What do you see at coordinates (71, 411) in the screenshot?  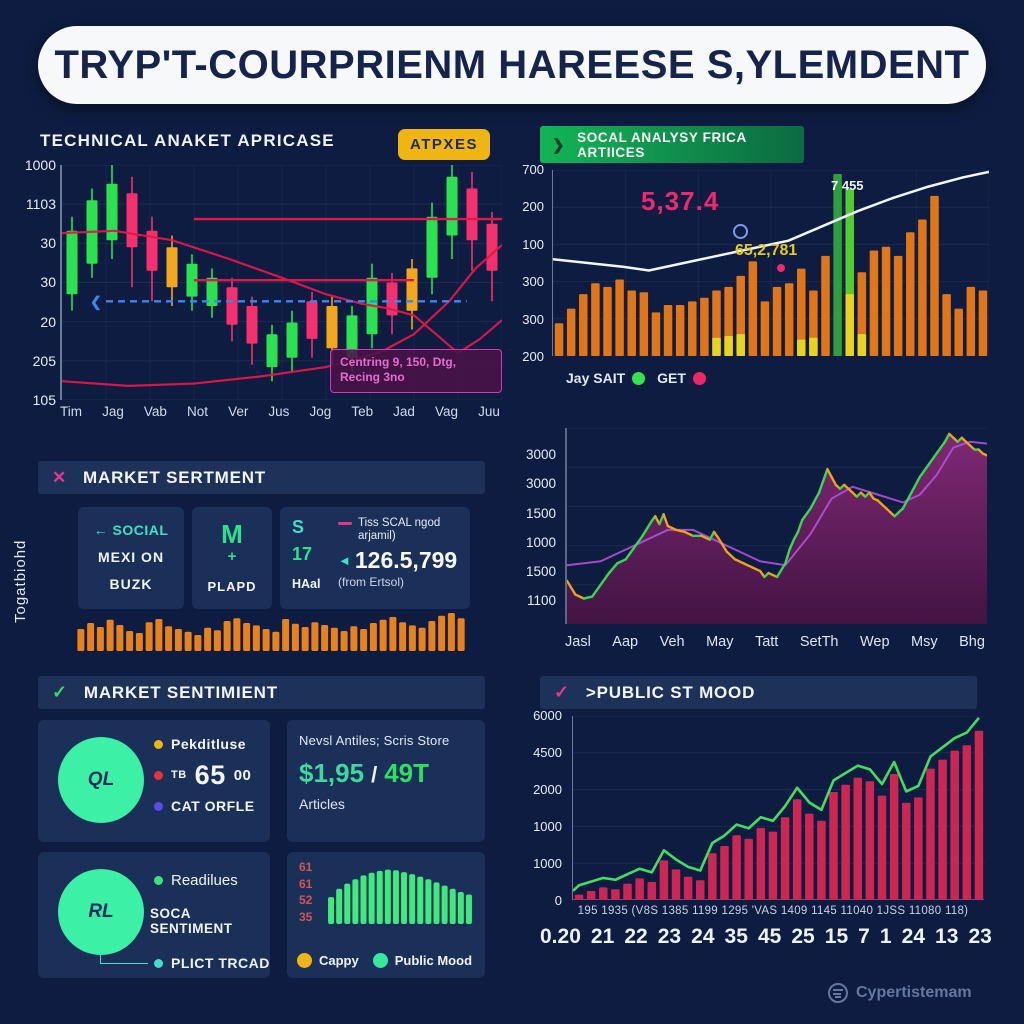 I see `x-tick-label: Tim` at bounding box center [71, 411].